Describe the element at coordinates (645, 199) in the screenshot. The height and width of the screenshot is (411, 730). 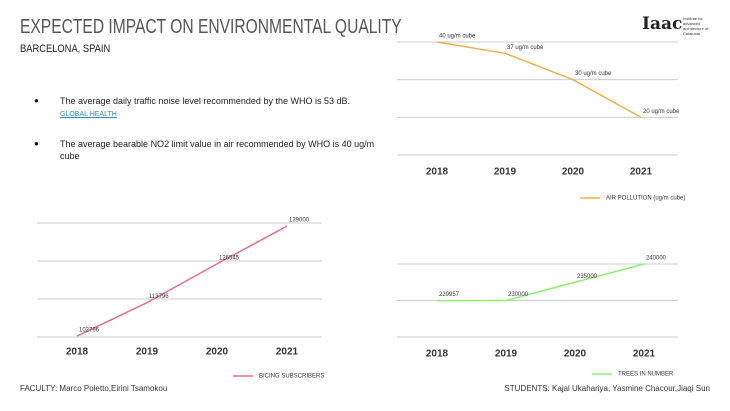
I see `legend-label: AIR POLLUTION (ug/m cube)` at that location.